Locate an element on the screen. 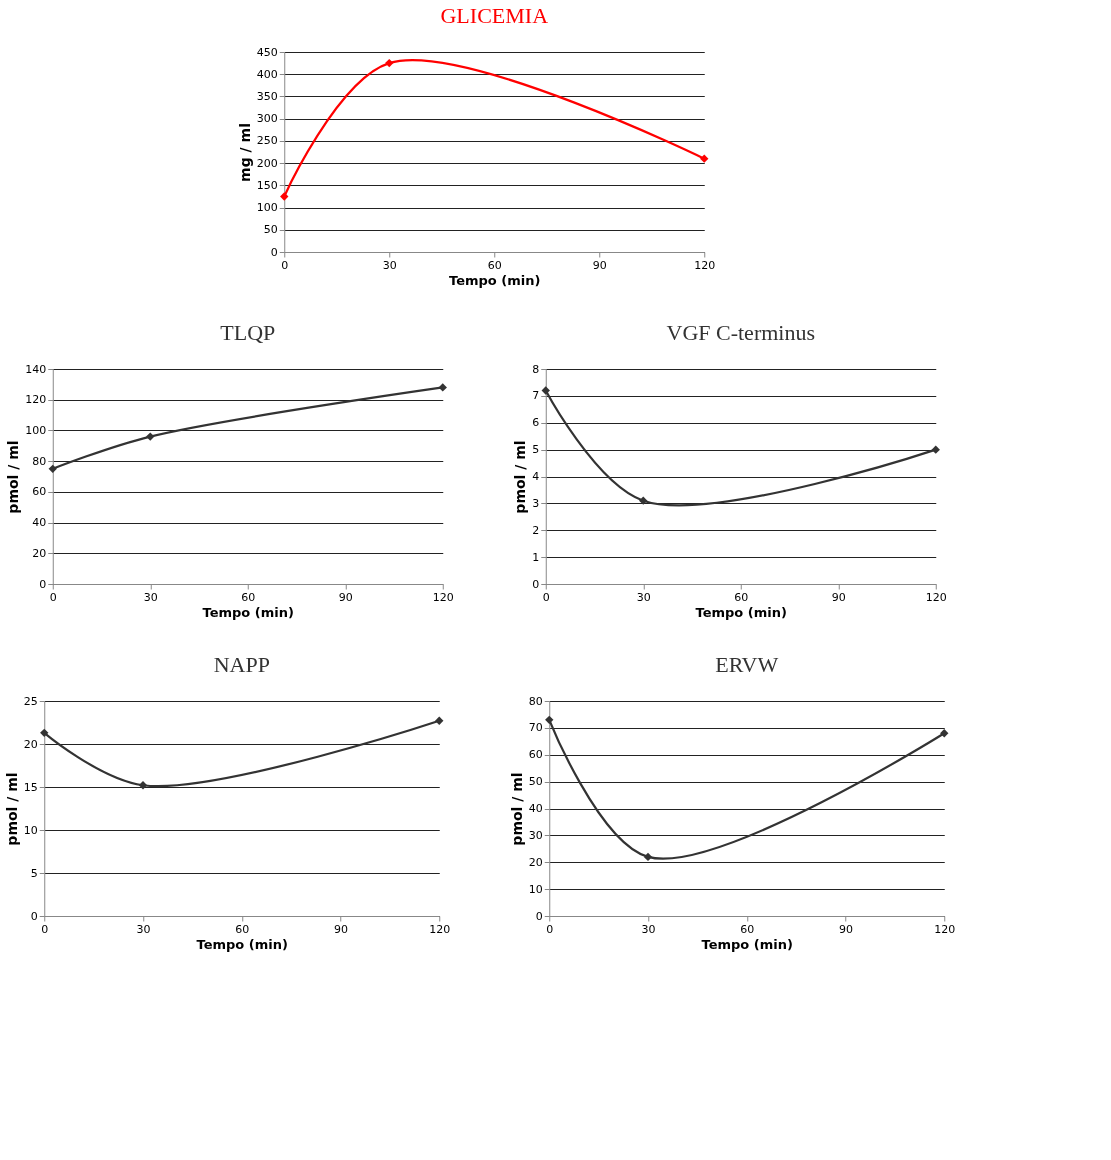  y-tick-label: 140 is located at coordinates (36, 369).